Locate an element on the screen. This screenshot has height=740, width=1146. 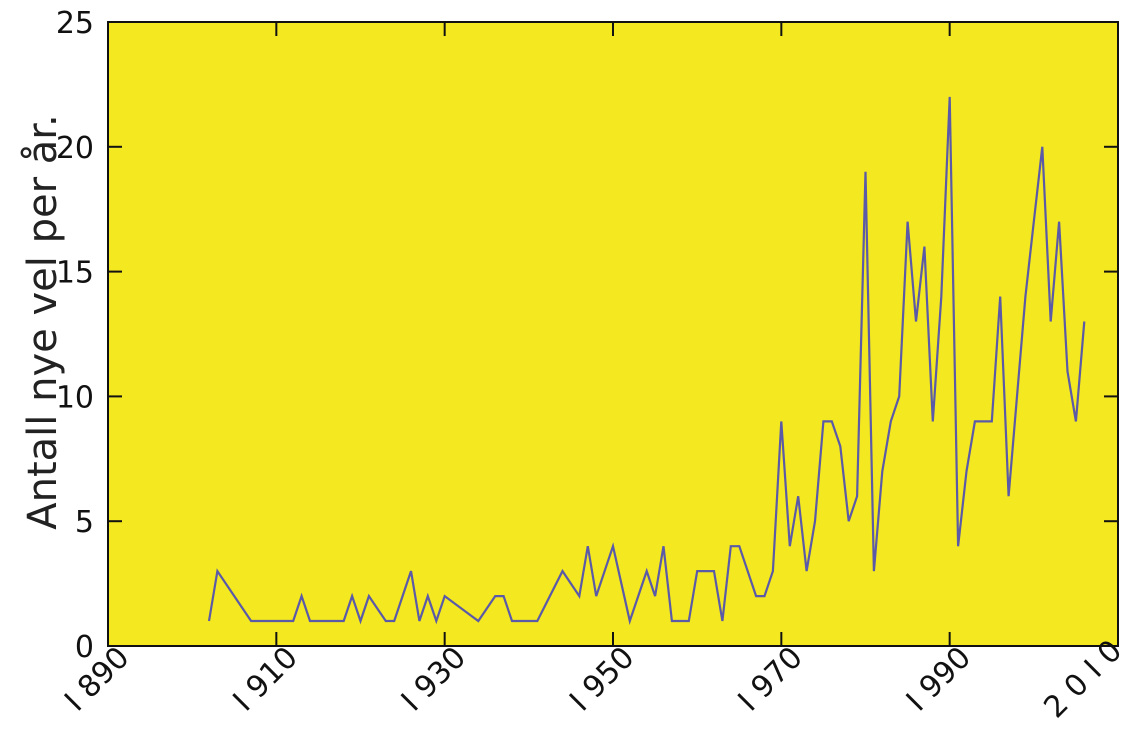
y-tick-label: 10 is located at coordinates (75, 397).